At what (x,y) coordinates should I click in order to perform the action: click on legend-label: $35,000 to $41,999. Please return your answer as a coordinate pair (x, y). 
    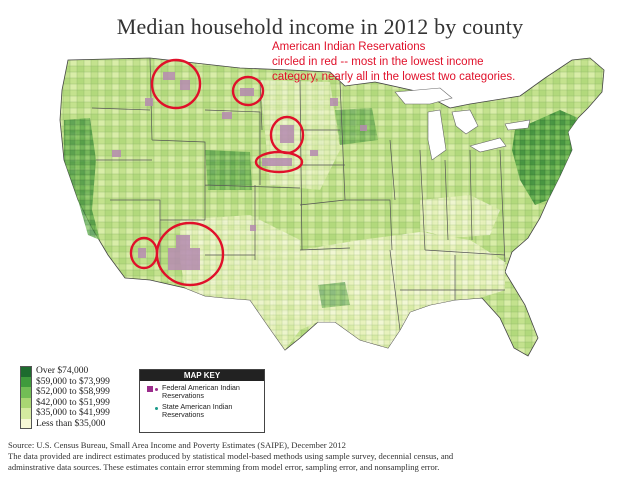
    Looking at the image, I should click on (73, 413).